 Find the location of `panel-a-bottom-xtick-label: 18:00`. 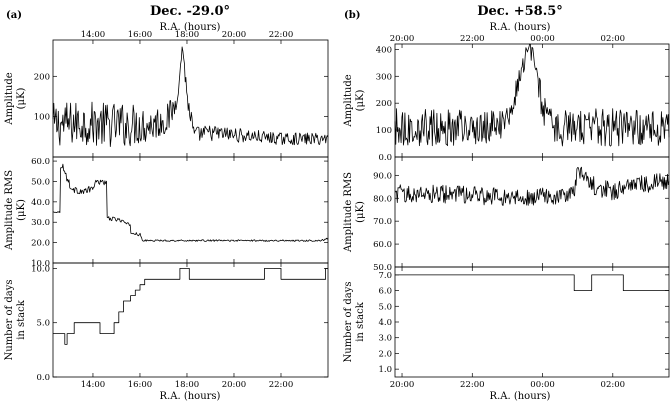

panel-a-bottom-xtick-label: 18:00 is located at coordinates (187, 385).